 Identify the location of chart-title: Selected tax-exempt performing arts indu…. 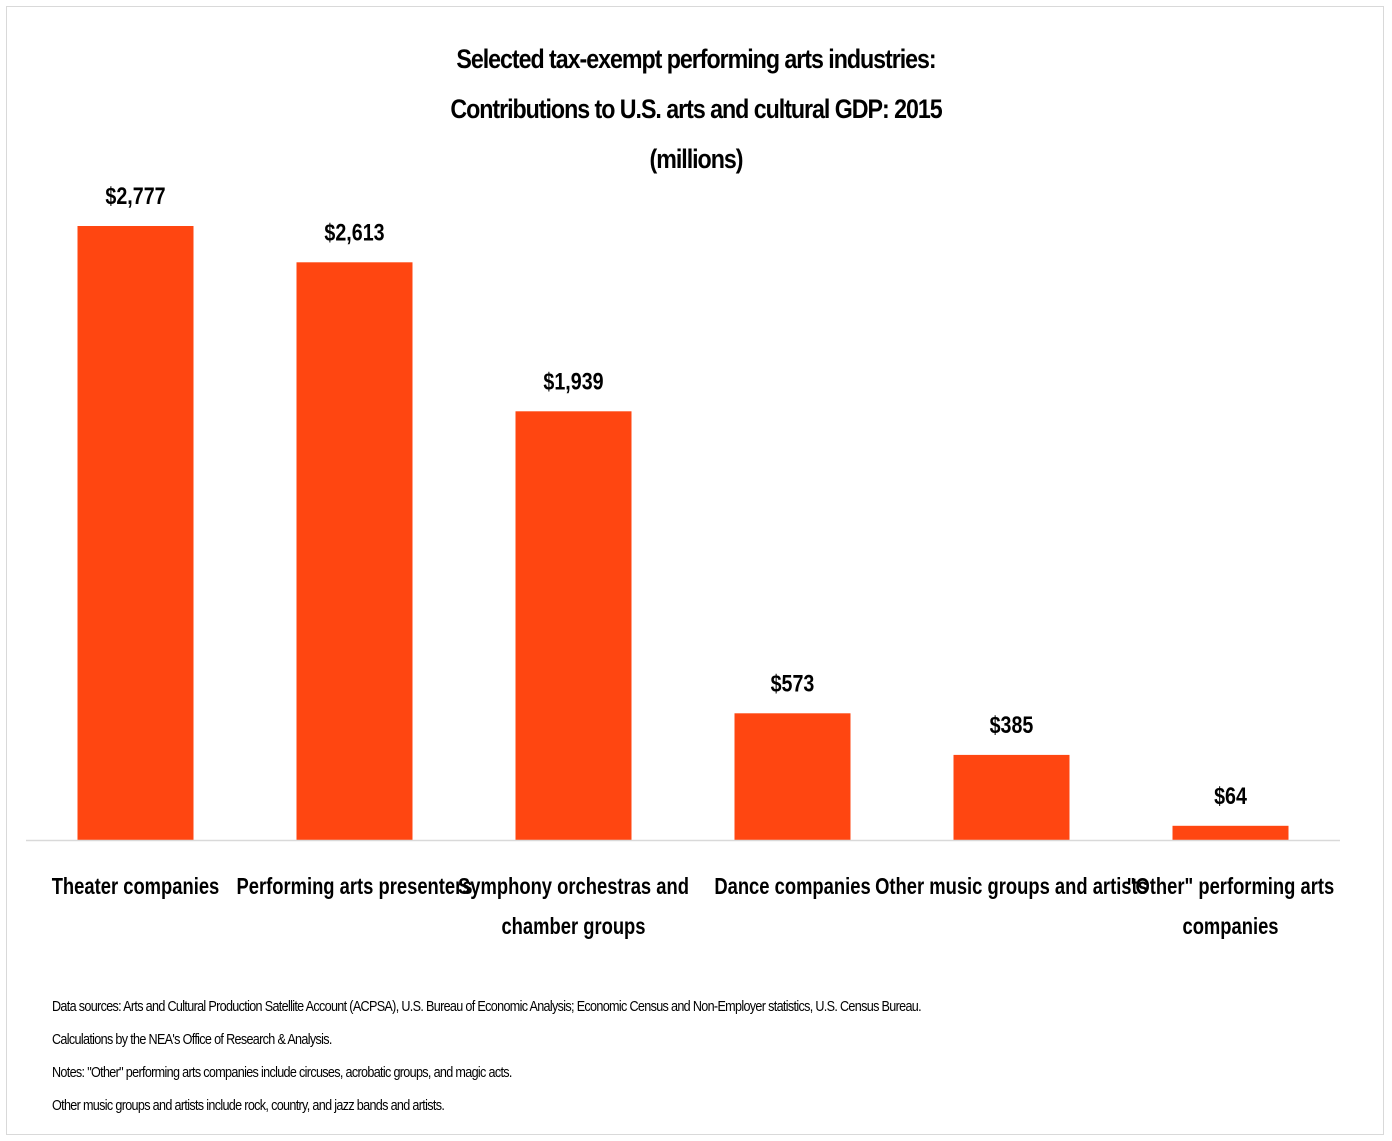
(696, 59).